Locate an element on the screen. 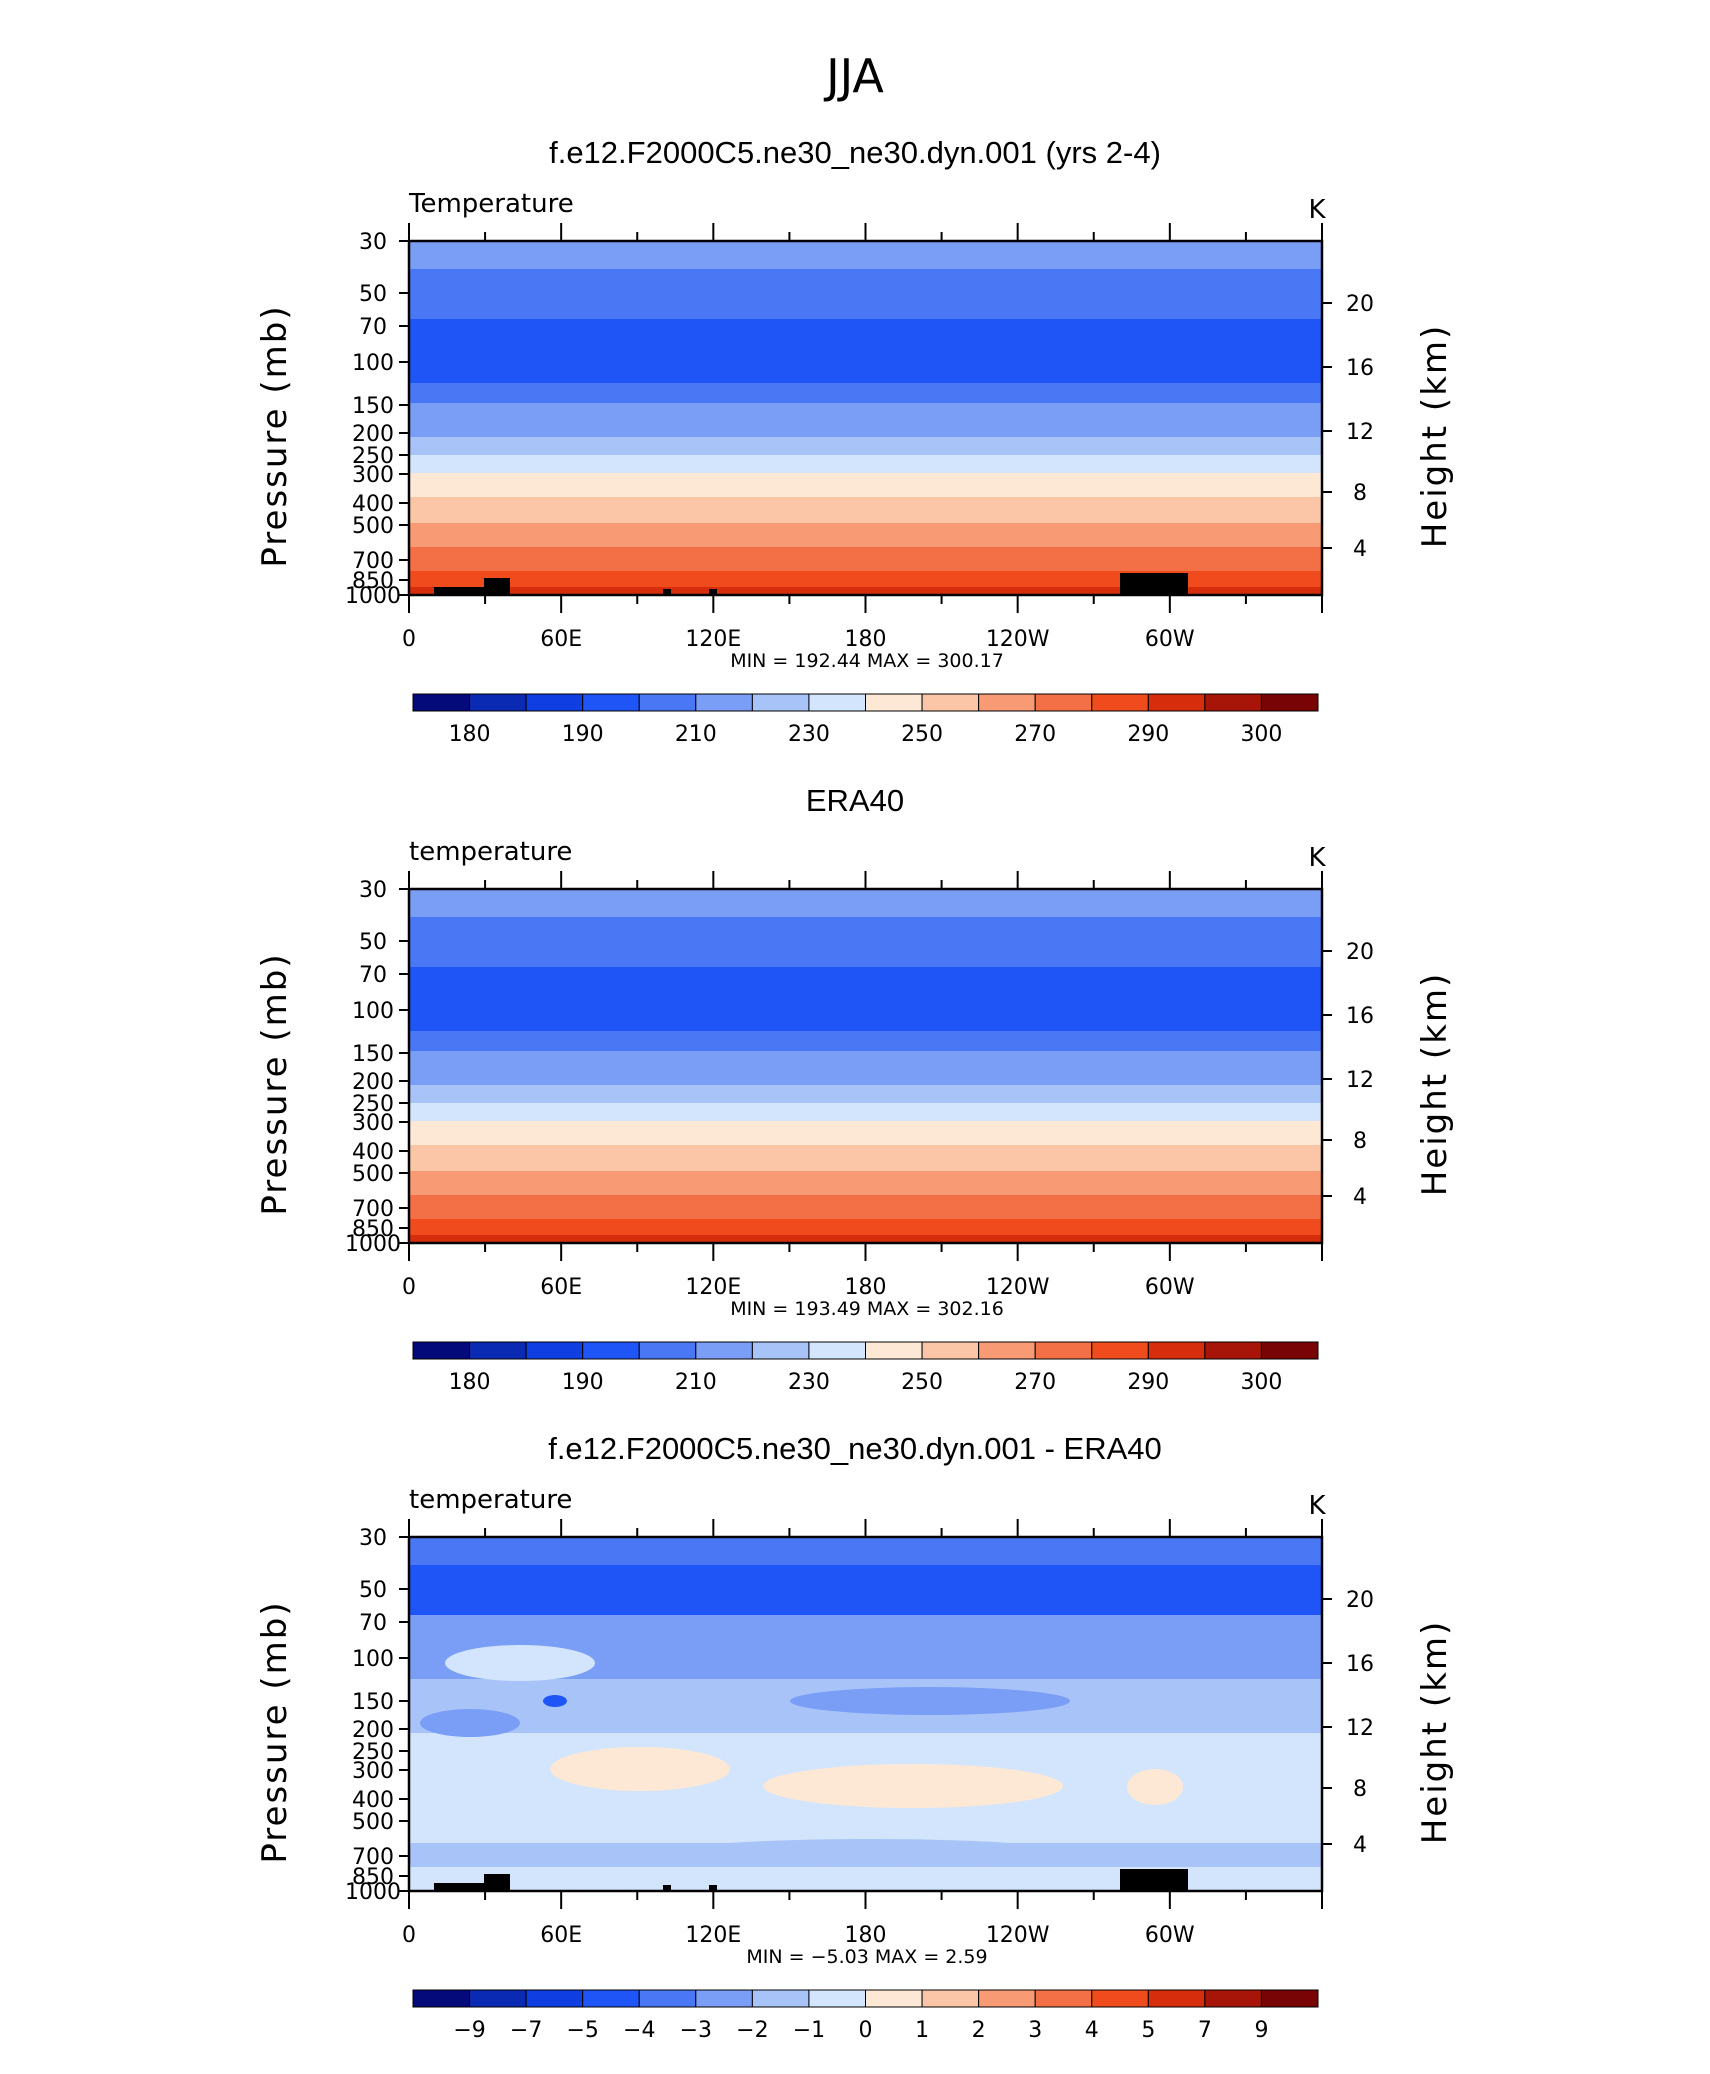 This screenshot has width=1710, height=2074. x-tick-label: 180 is located at coordinates (866, 1287).